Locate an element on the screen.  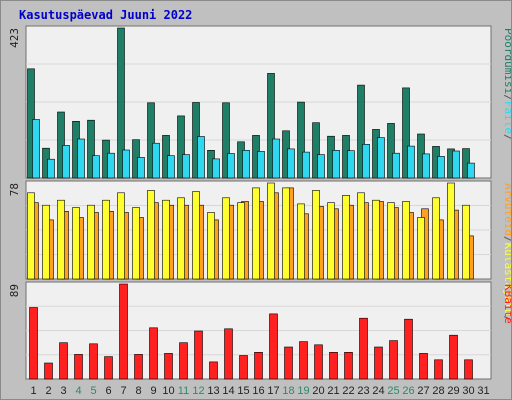
x-tick-label: 19 is located at coordinates (303, 391).